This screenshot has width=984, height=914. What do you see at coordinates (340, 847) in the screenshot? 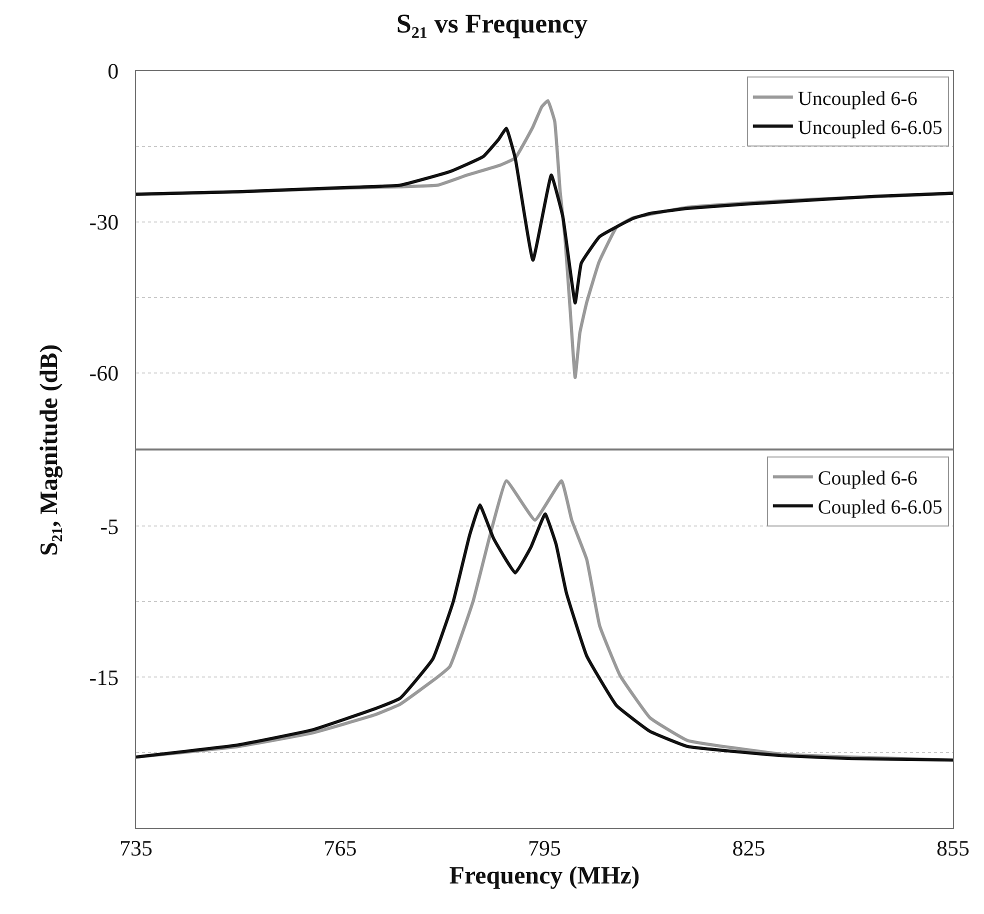
I see `x-tick-label: 765` at bounding box center [340, 847].